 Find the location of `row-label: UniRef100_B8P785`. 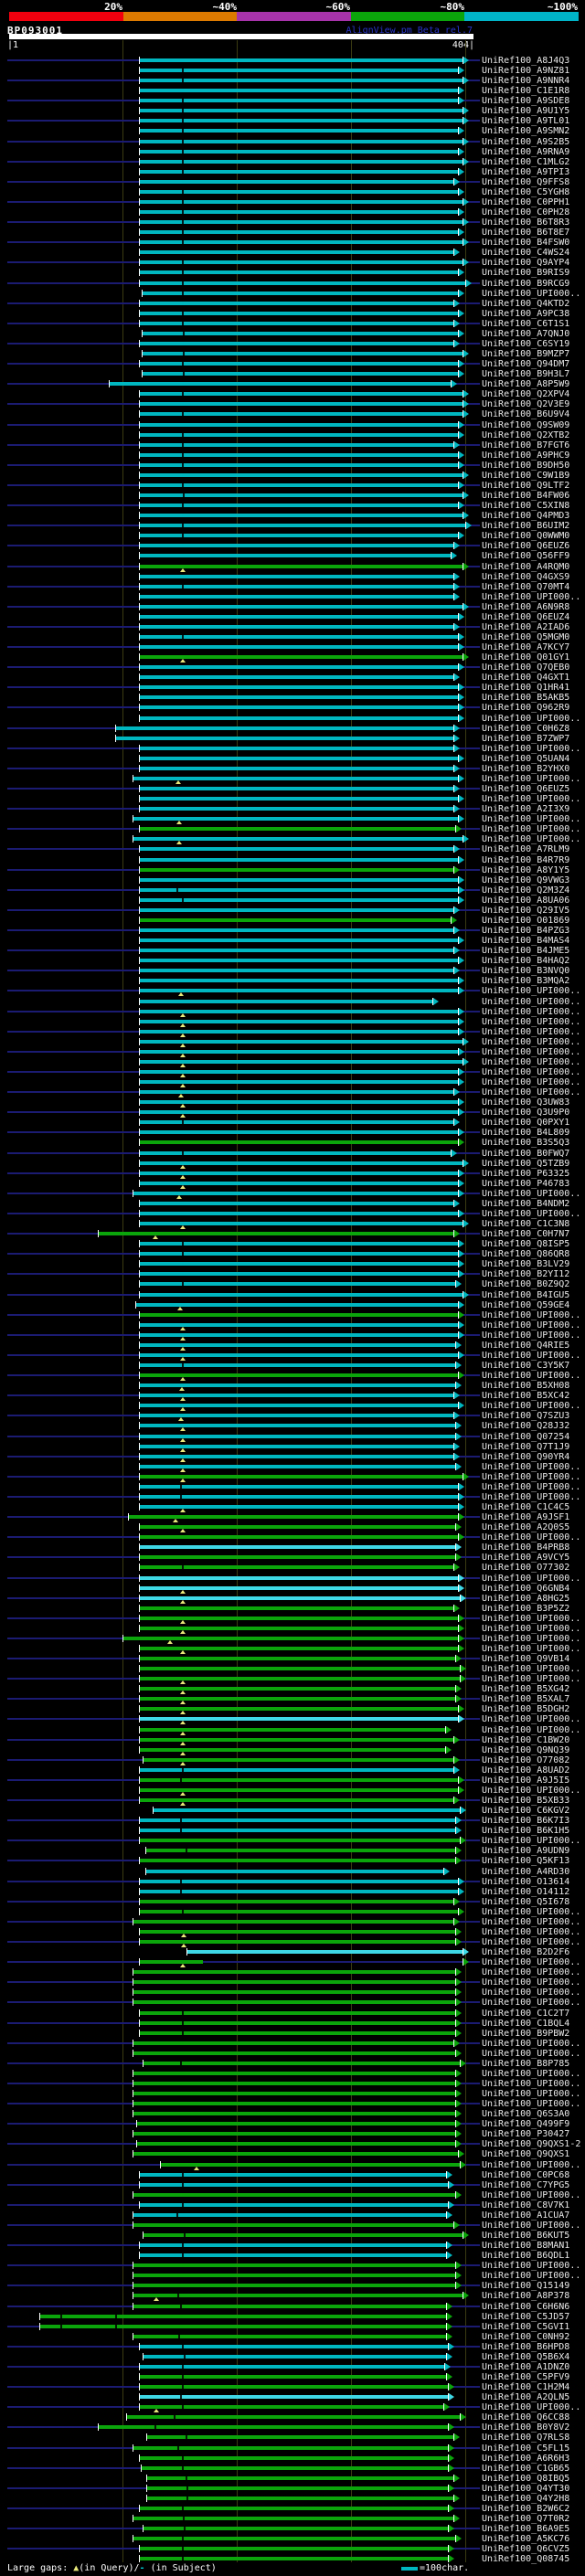

row-label: UniRef100_B8P785 is located at coordinates (526, 2064).